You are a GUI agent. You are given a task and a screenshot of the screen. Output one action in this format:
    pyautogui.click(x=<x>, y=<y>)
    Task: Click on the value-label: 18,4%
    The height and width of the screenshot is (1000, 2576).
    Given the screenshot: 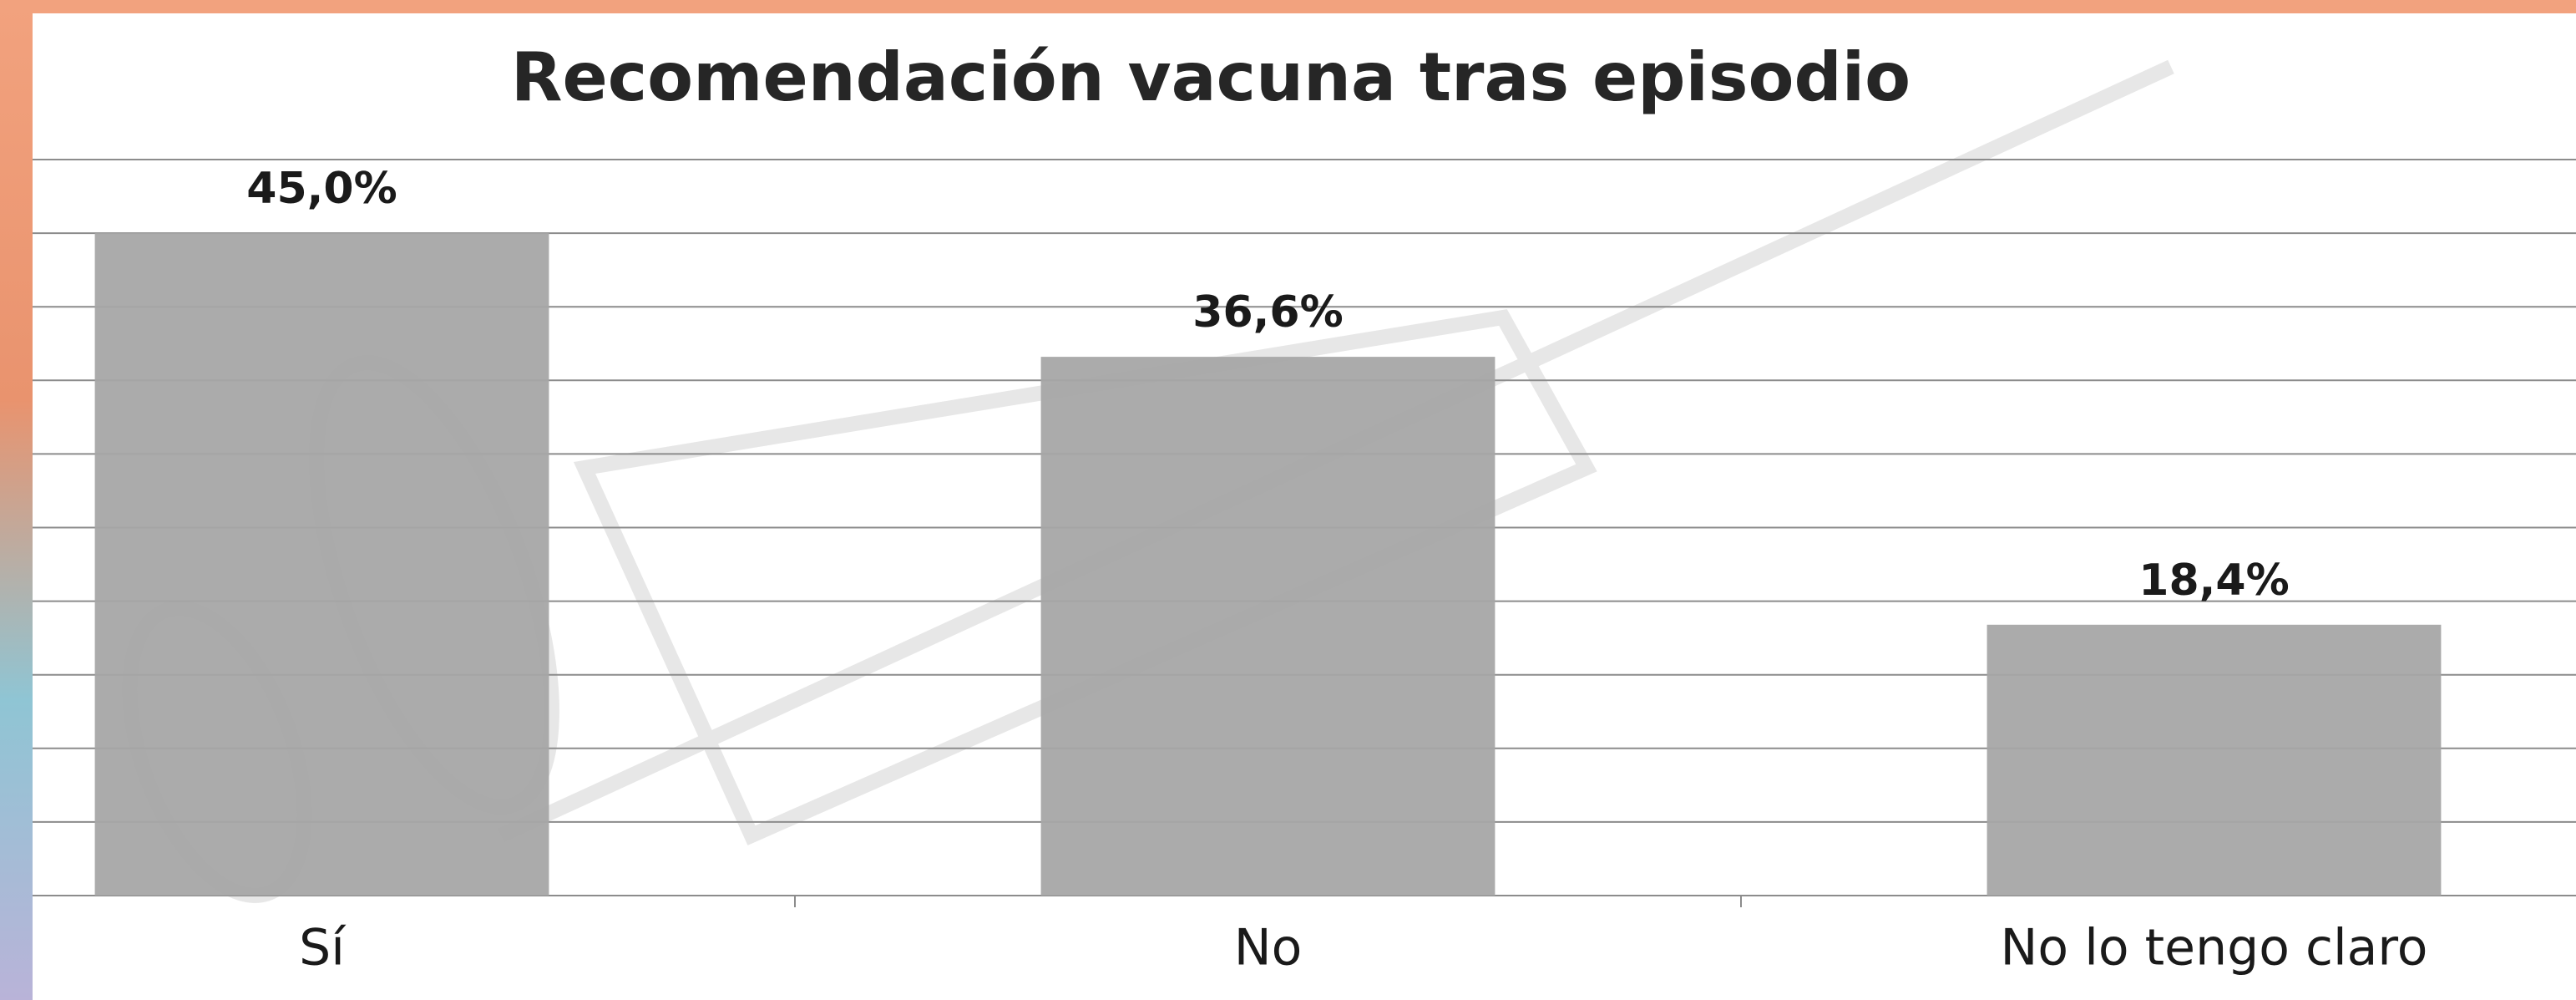 What is the action you would take?
    pyautogui.click(x=2213, y=581)
    